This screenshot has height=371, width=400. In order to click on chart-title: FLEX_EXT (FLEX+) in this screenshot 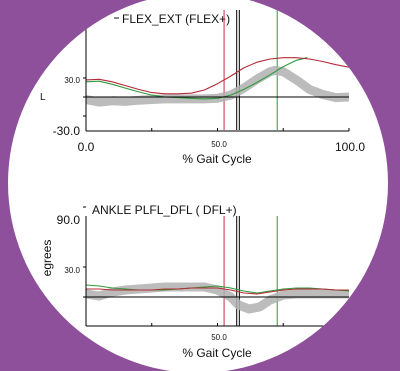, I will do `click(176, 19)`.